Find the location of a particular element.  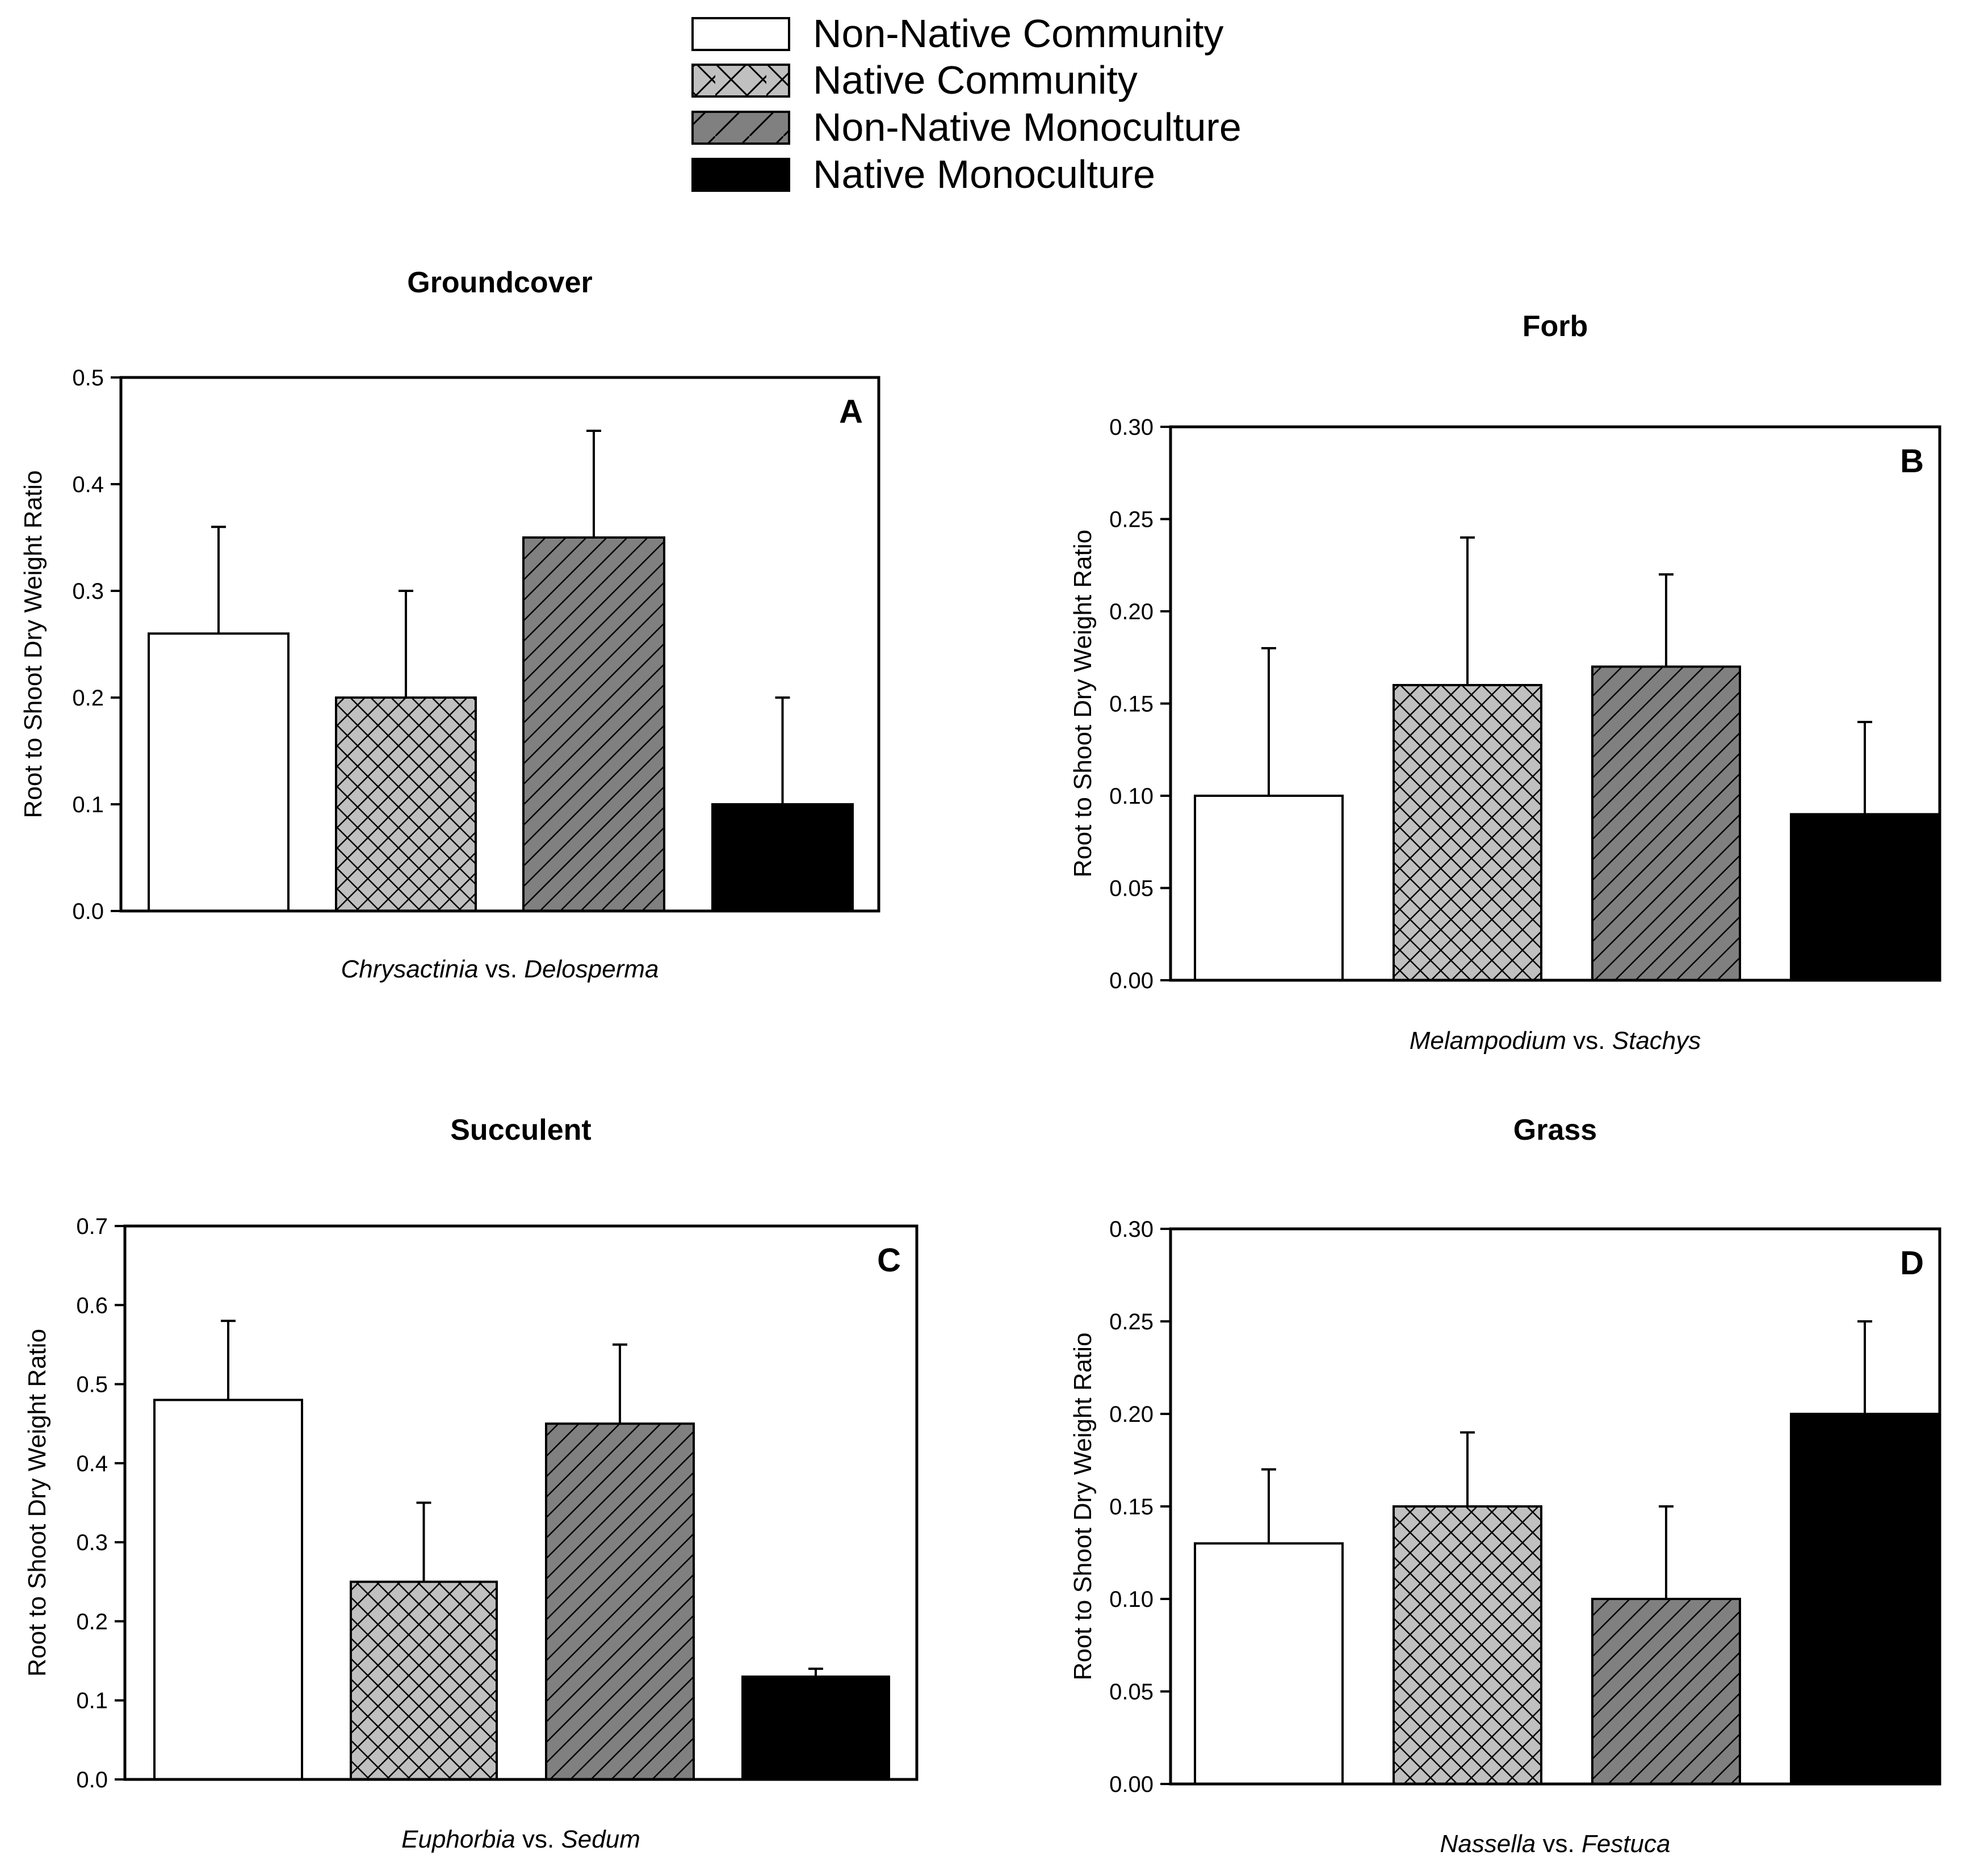

x-label-genus-1: Melampodium is located at coordinates (1488, 1041).